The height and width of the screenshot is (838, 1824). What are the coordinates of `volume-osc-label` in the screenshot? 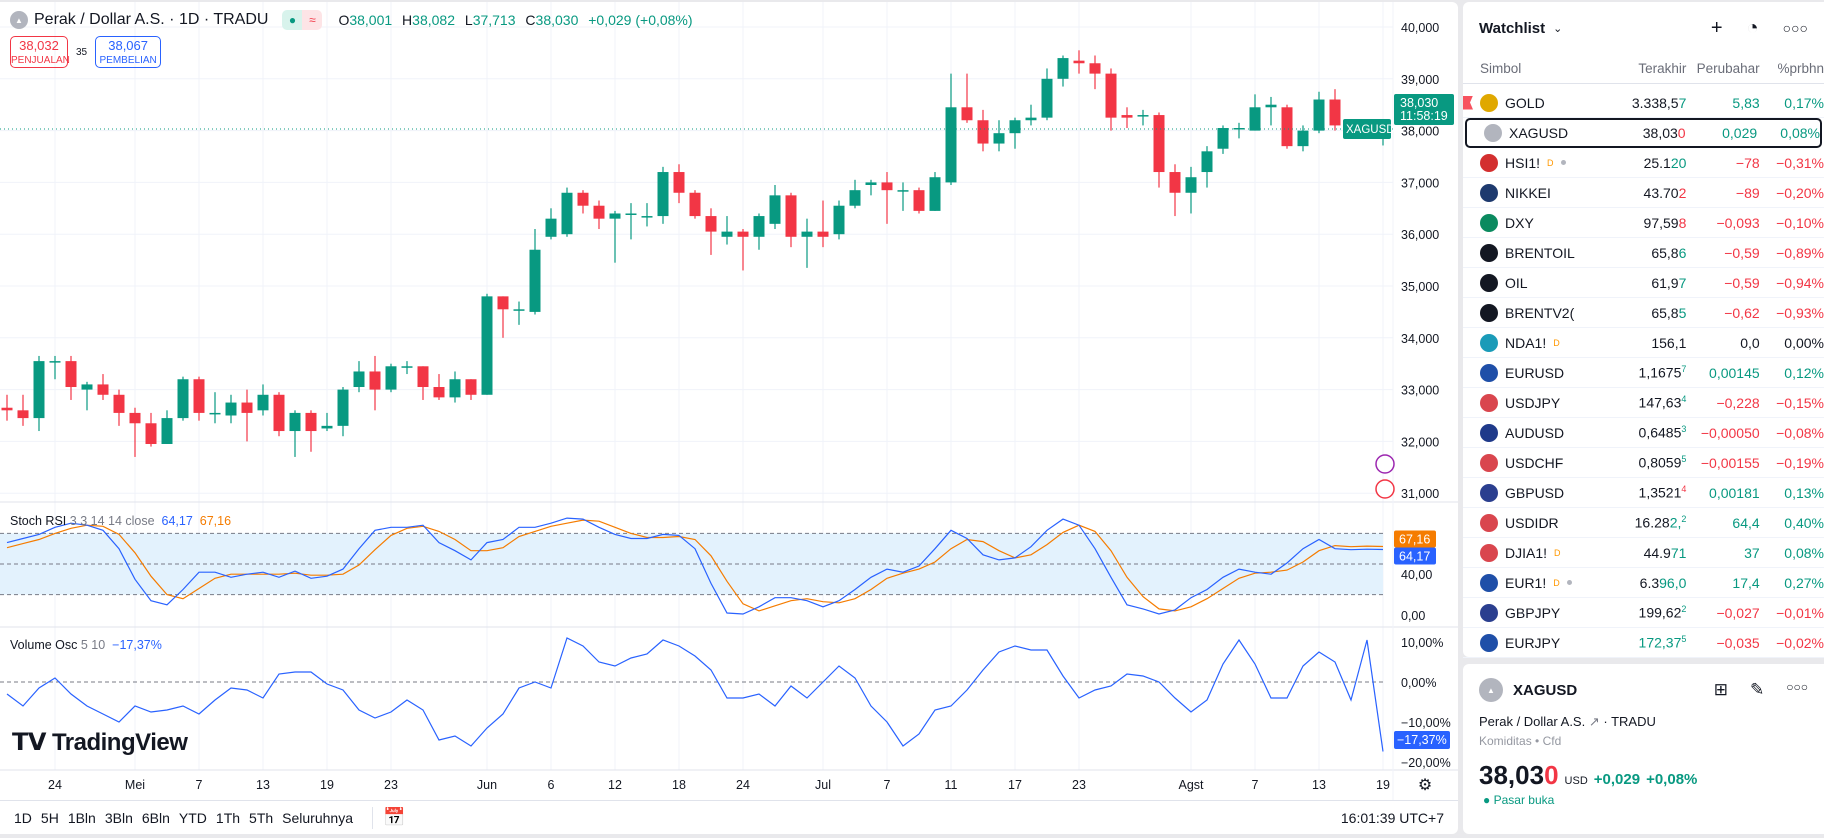 It's located at (1422, 740).